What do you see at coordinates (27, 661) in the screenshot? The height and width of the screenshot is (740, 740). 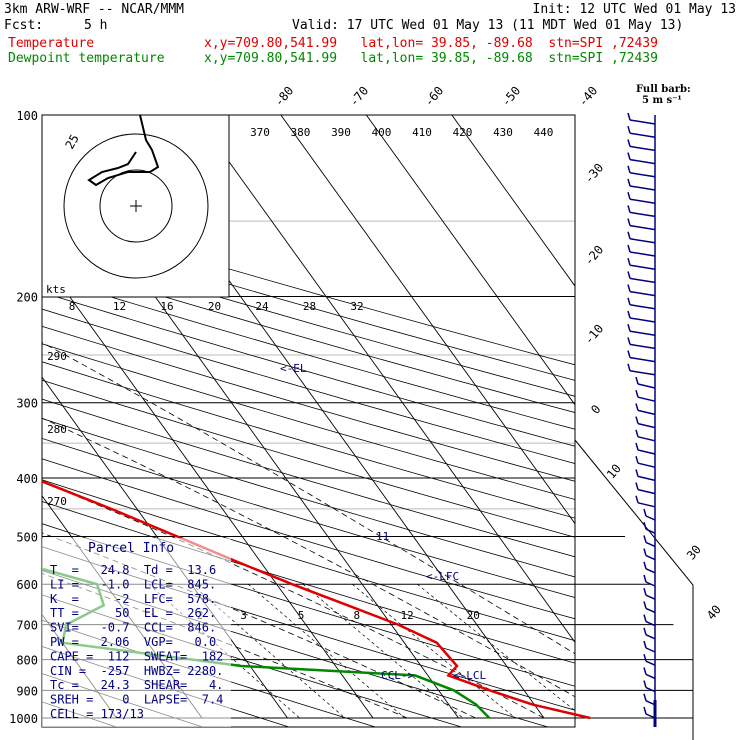 I see `pressure-label: 800` at bounding box center [27, 661].